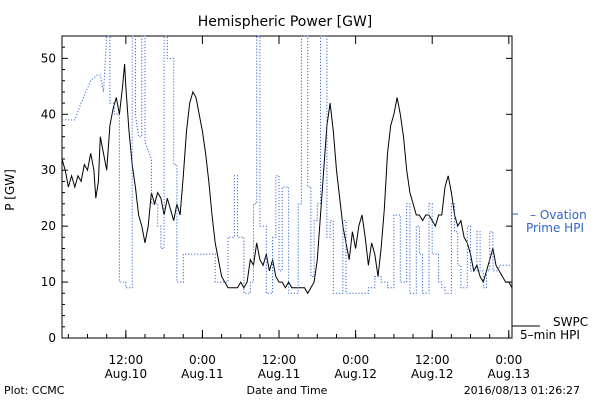 This screenshot has width=600, height=400. I want to click on legend-swpc-line2: 5–min HPI, so click(550, 335).